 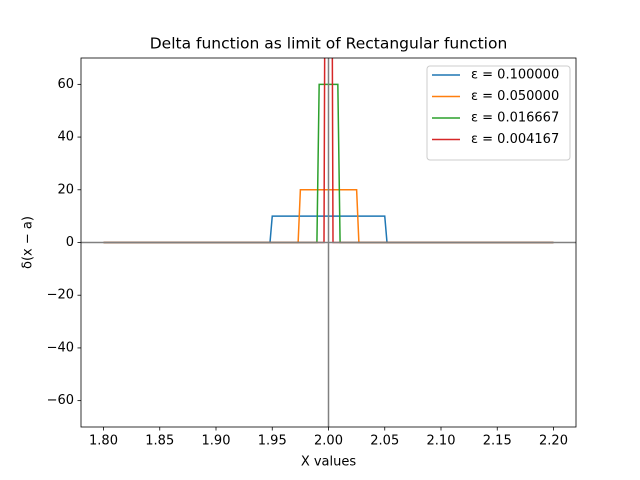 What do you see at coordinates (497, 441) in the screenshot?
I see `x-tick-label: 2.15` at bounding box center [497, 441].